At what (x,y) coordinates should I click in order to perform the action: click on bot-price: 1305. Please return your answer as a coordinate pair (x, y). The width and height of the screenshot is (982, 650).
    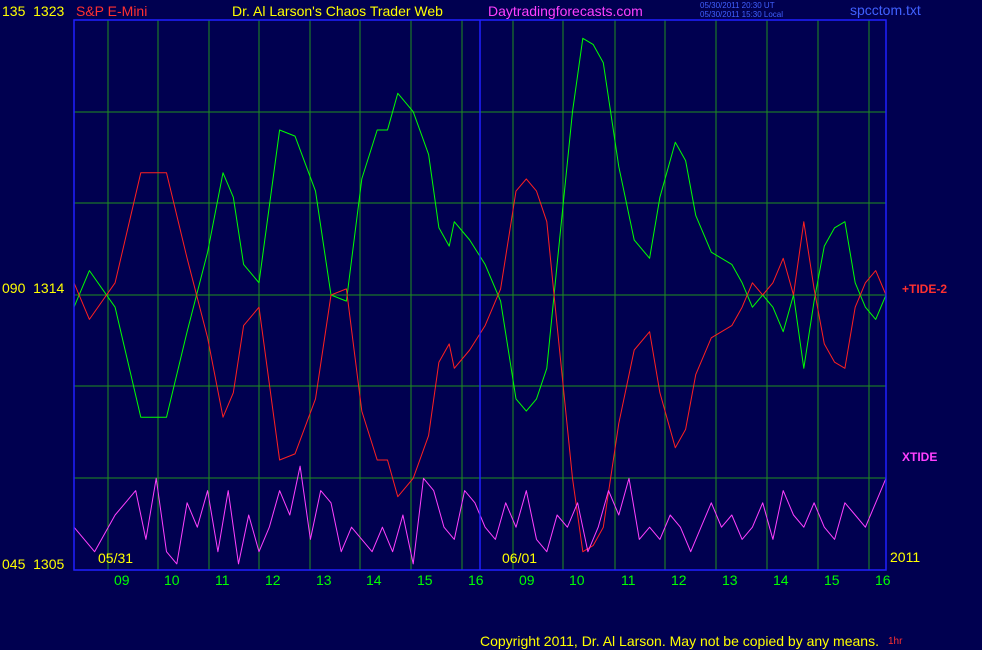
    Looking at the image, I should click on (49, 564).